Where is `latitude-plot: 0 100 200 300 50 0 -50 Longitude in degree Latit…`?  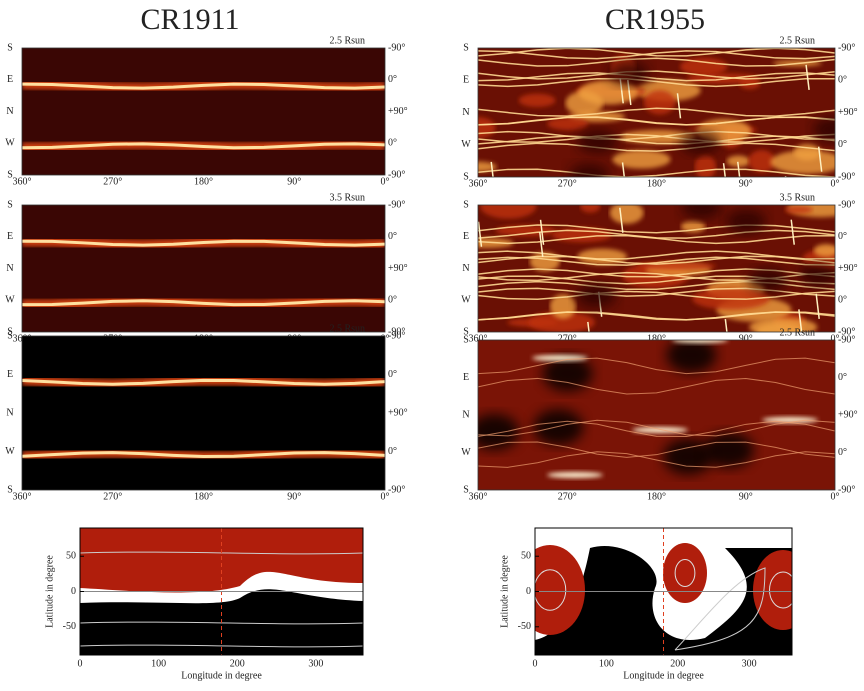 latitude-plot: 0 100 200 300 50 0 -50 Longitude in degree Latit… is located at coordinates (646, 604).